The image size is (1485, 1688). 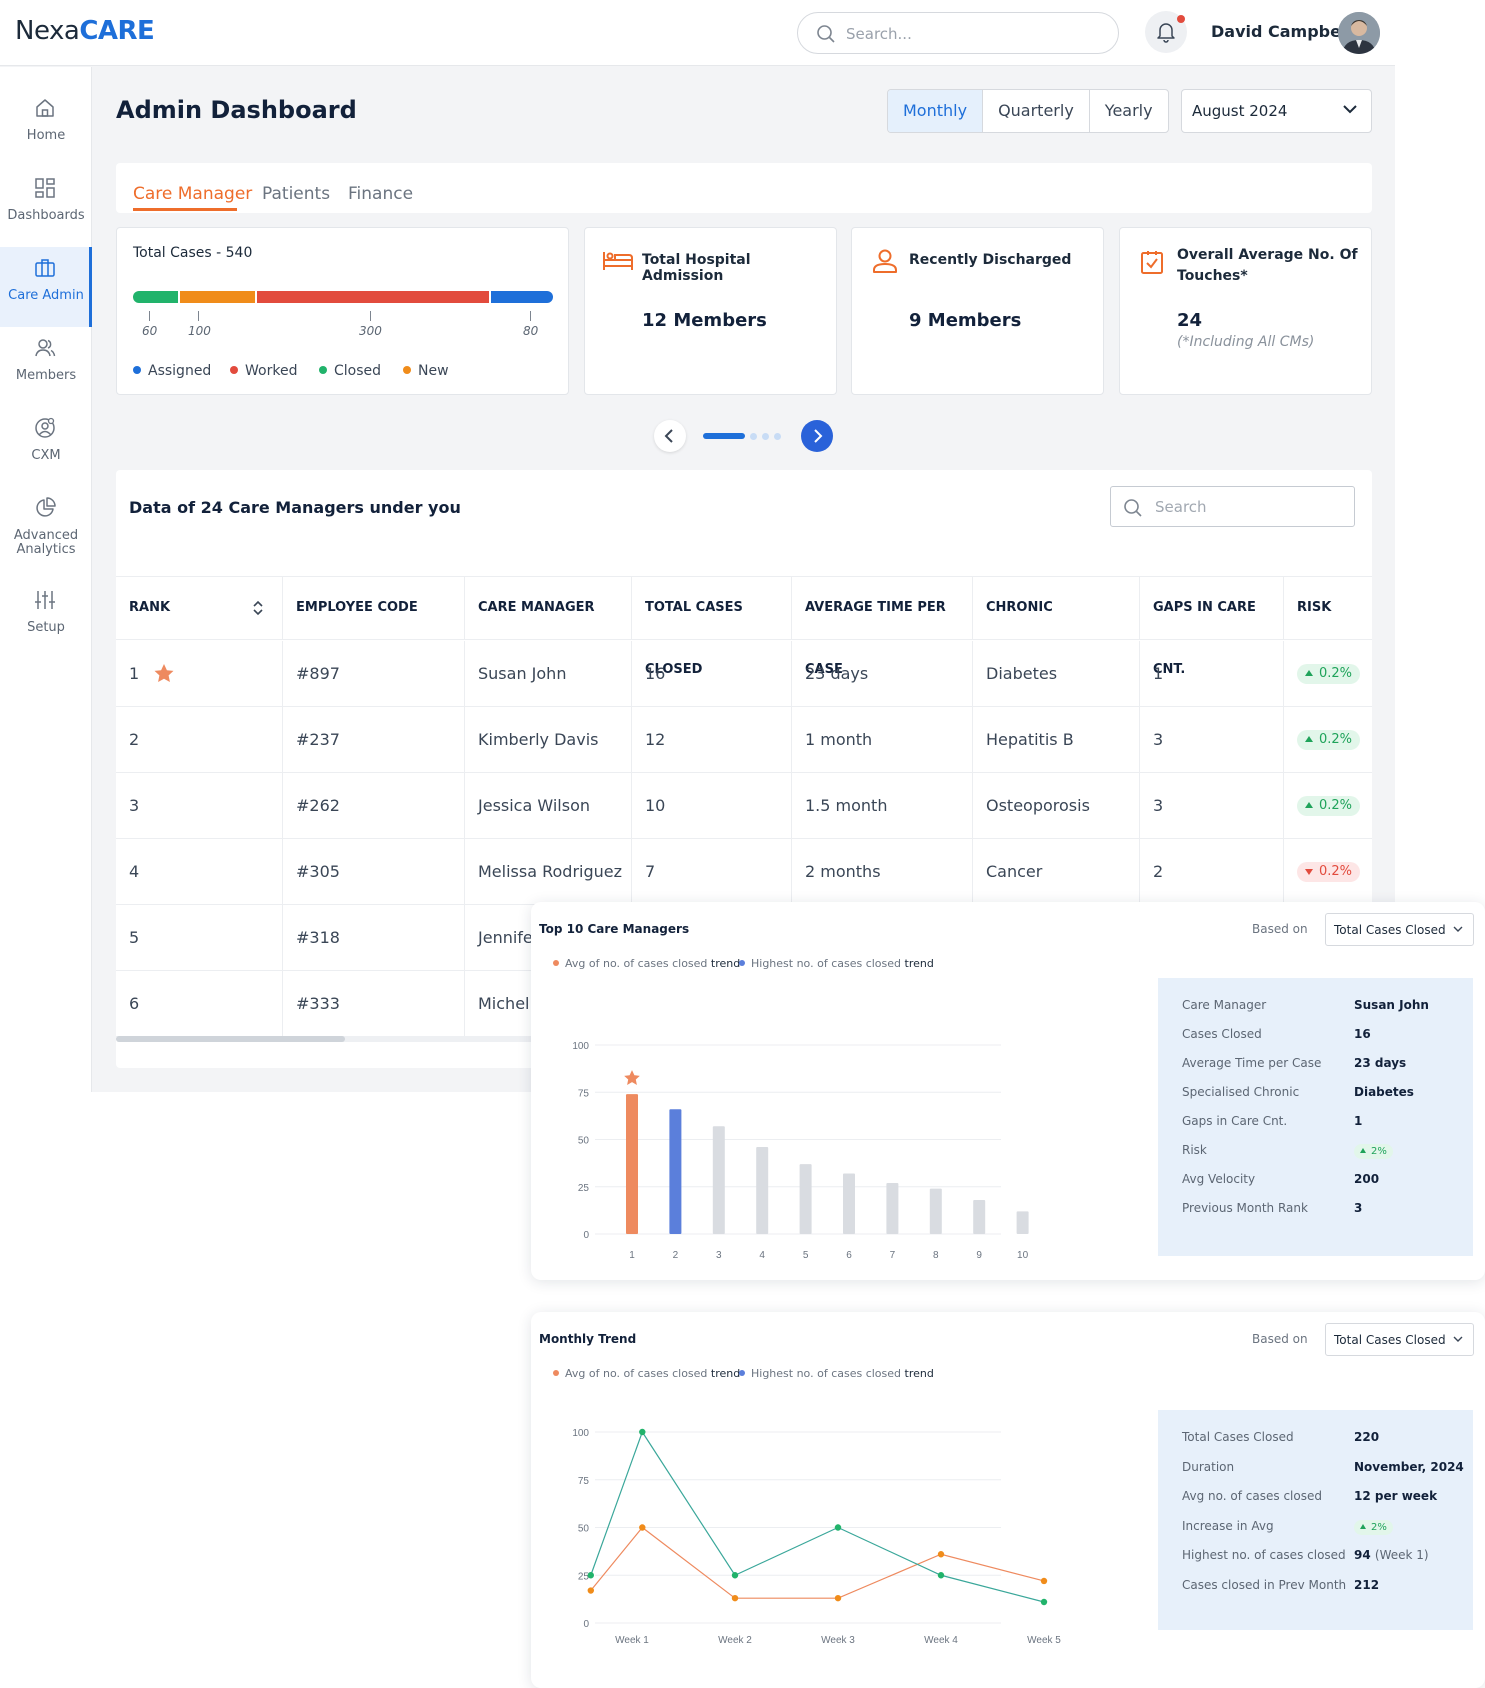 What do you see at coordinates (1399, 929) in the screenshot?
I see `top10-metric-select: Total Cases Closed` at bounding box center [1399, 929].